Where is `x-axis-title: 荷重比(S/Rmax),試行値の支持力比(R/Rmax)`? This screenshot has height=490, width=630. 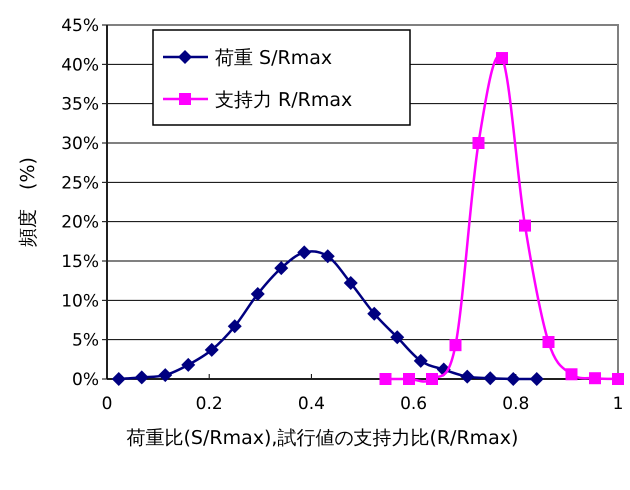 x-axis-title: 荷重比(S/Rmax),試行値の支持力比(R/Rmax) is located at coordinates (322, 438).